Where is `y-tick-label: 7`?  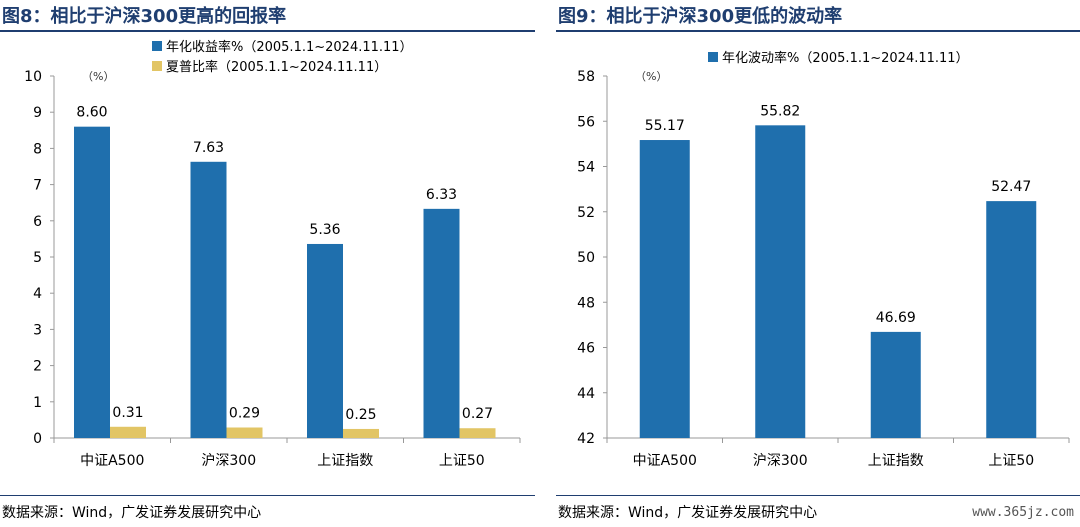 y-tick-label: 7 is located at coordinates (37, 186).